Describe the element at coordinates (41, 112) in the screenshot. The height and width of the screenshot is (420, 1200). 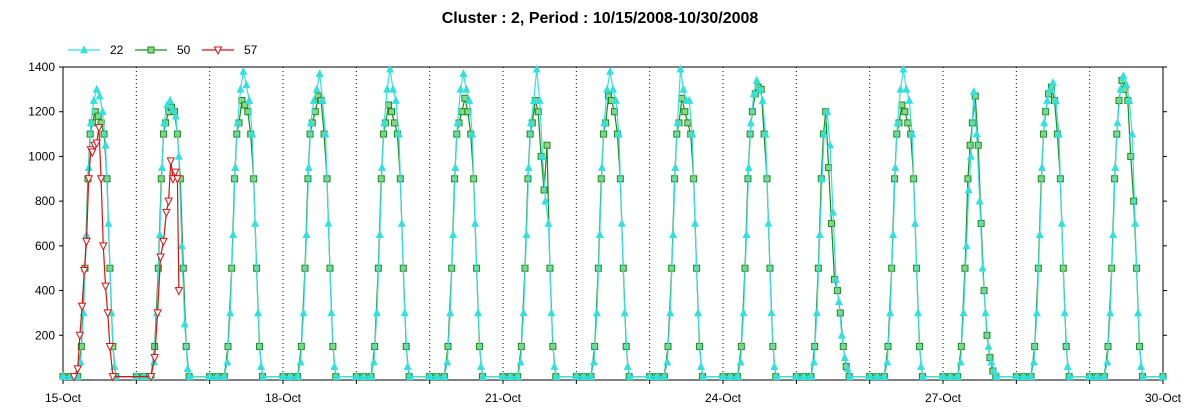
I see `y-tick-label: 1200` at that location.